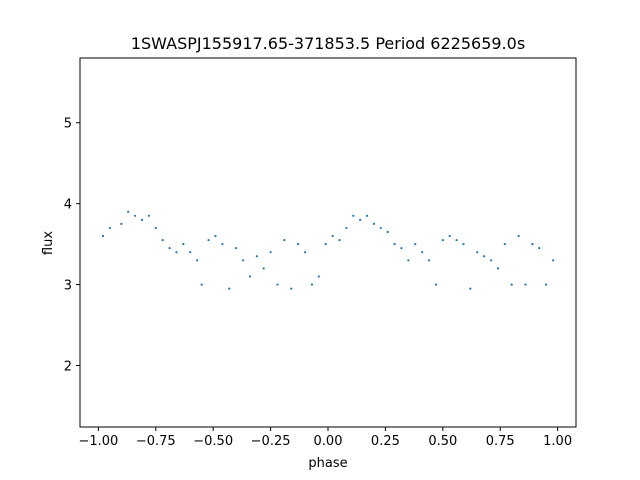 The height and width of the screenshot is (480, 640). Describe the element at coordinates (156, 441) in the screenshot. I see `x-tick-label: −0.75` at that location.